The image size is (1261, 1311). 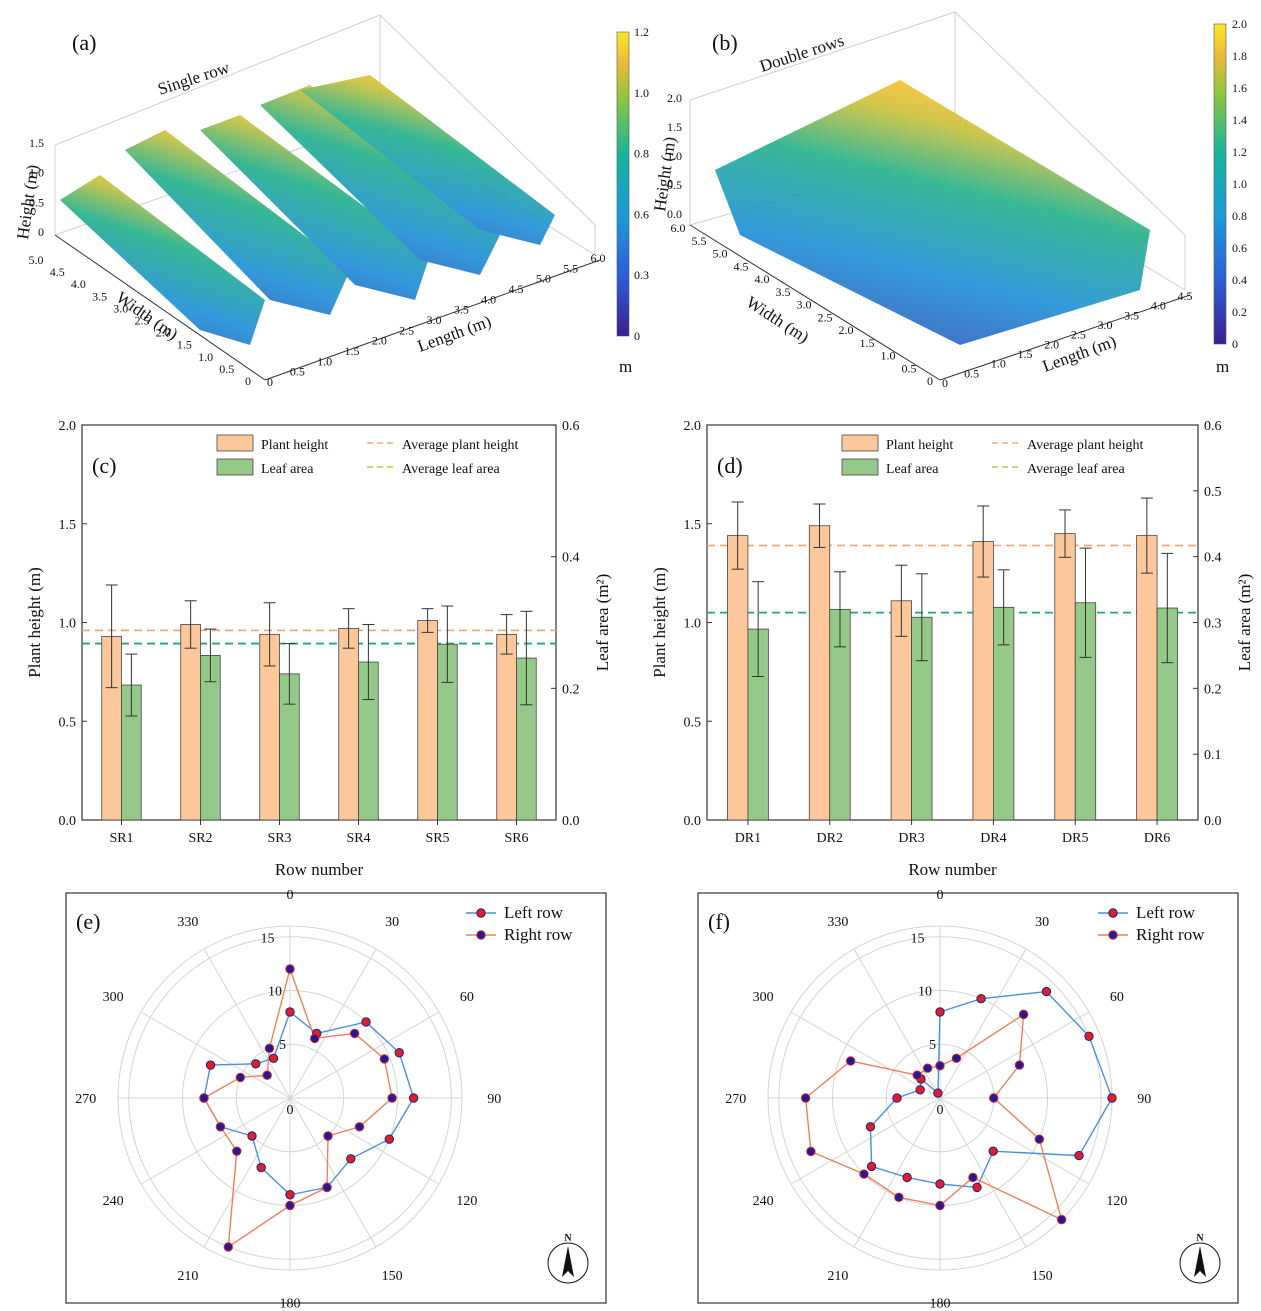 What do you see at coordinates (290, 895) in the screenshot?
I see `polar-angle-label: 0` at bounding box center [290, 895].